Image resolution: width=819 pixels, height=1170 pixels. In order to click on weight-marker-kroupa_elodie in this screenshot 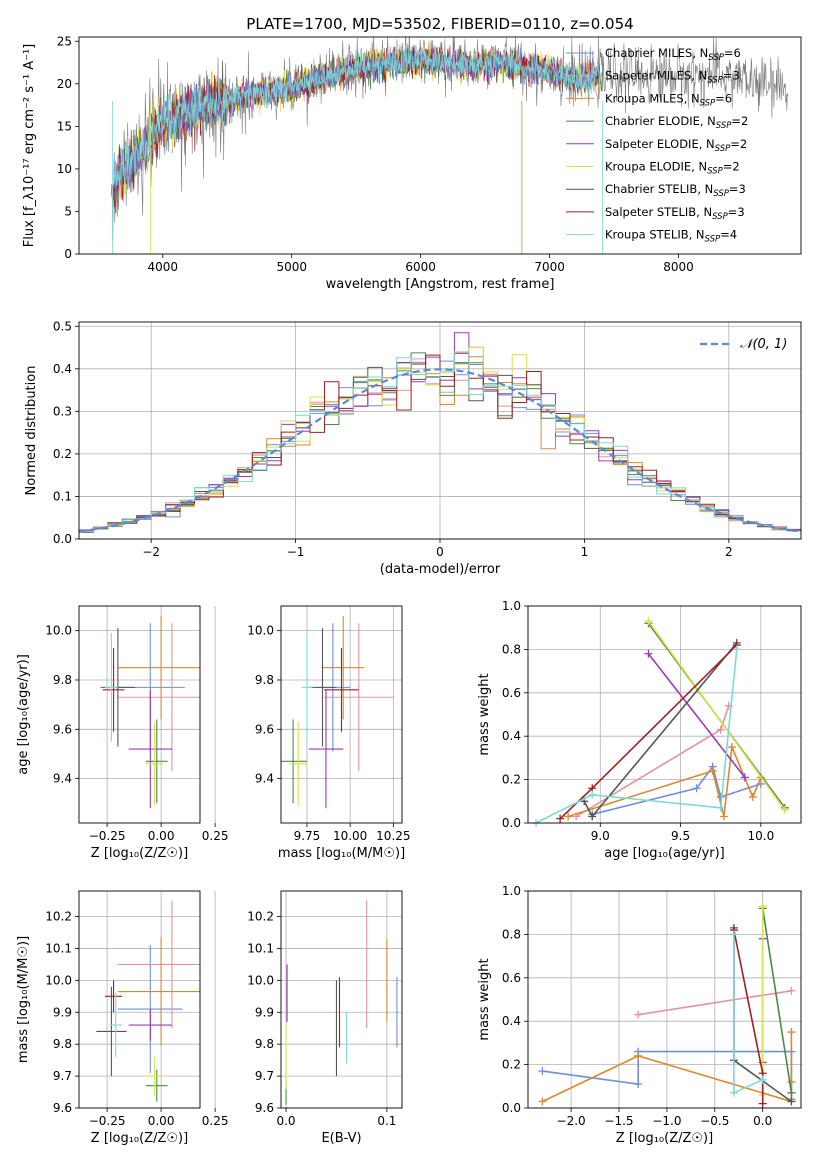, I will do `click(784, 809)`.